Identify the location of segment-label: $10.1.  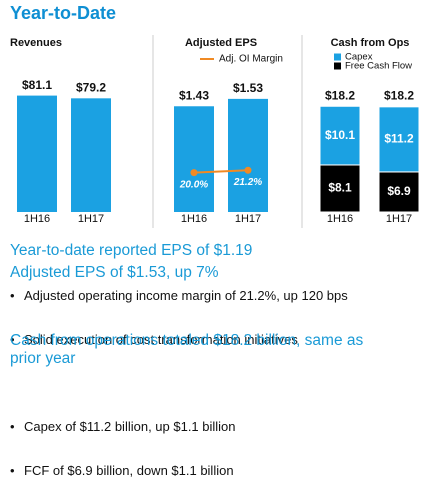
(340, 135).